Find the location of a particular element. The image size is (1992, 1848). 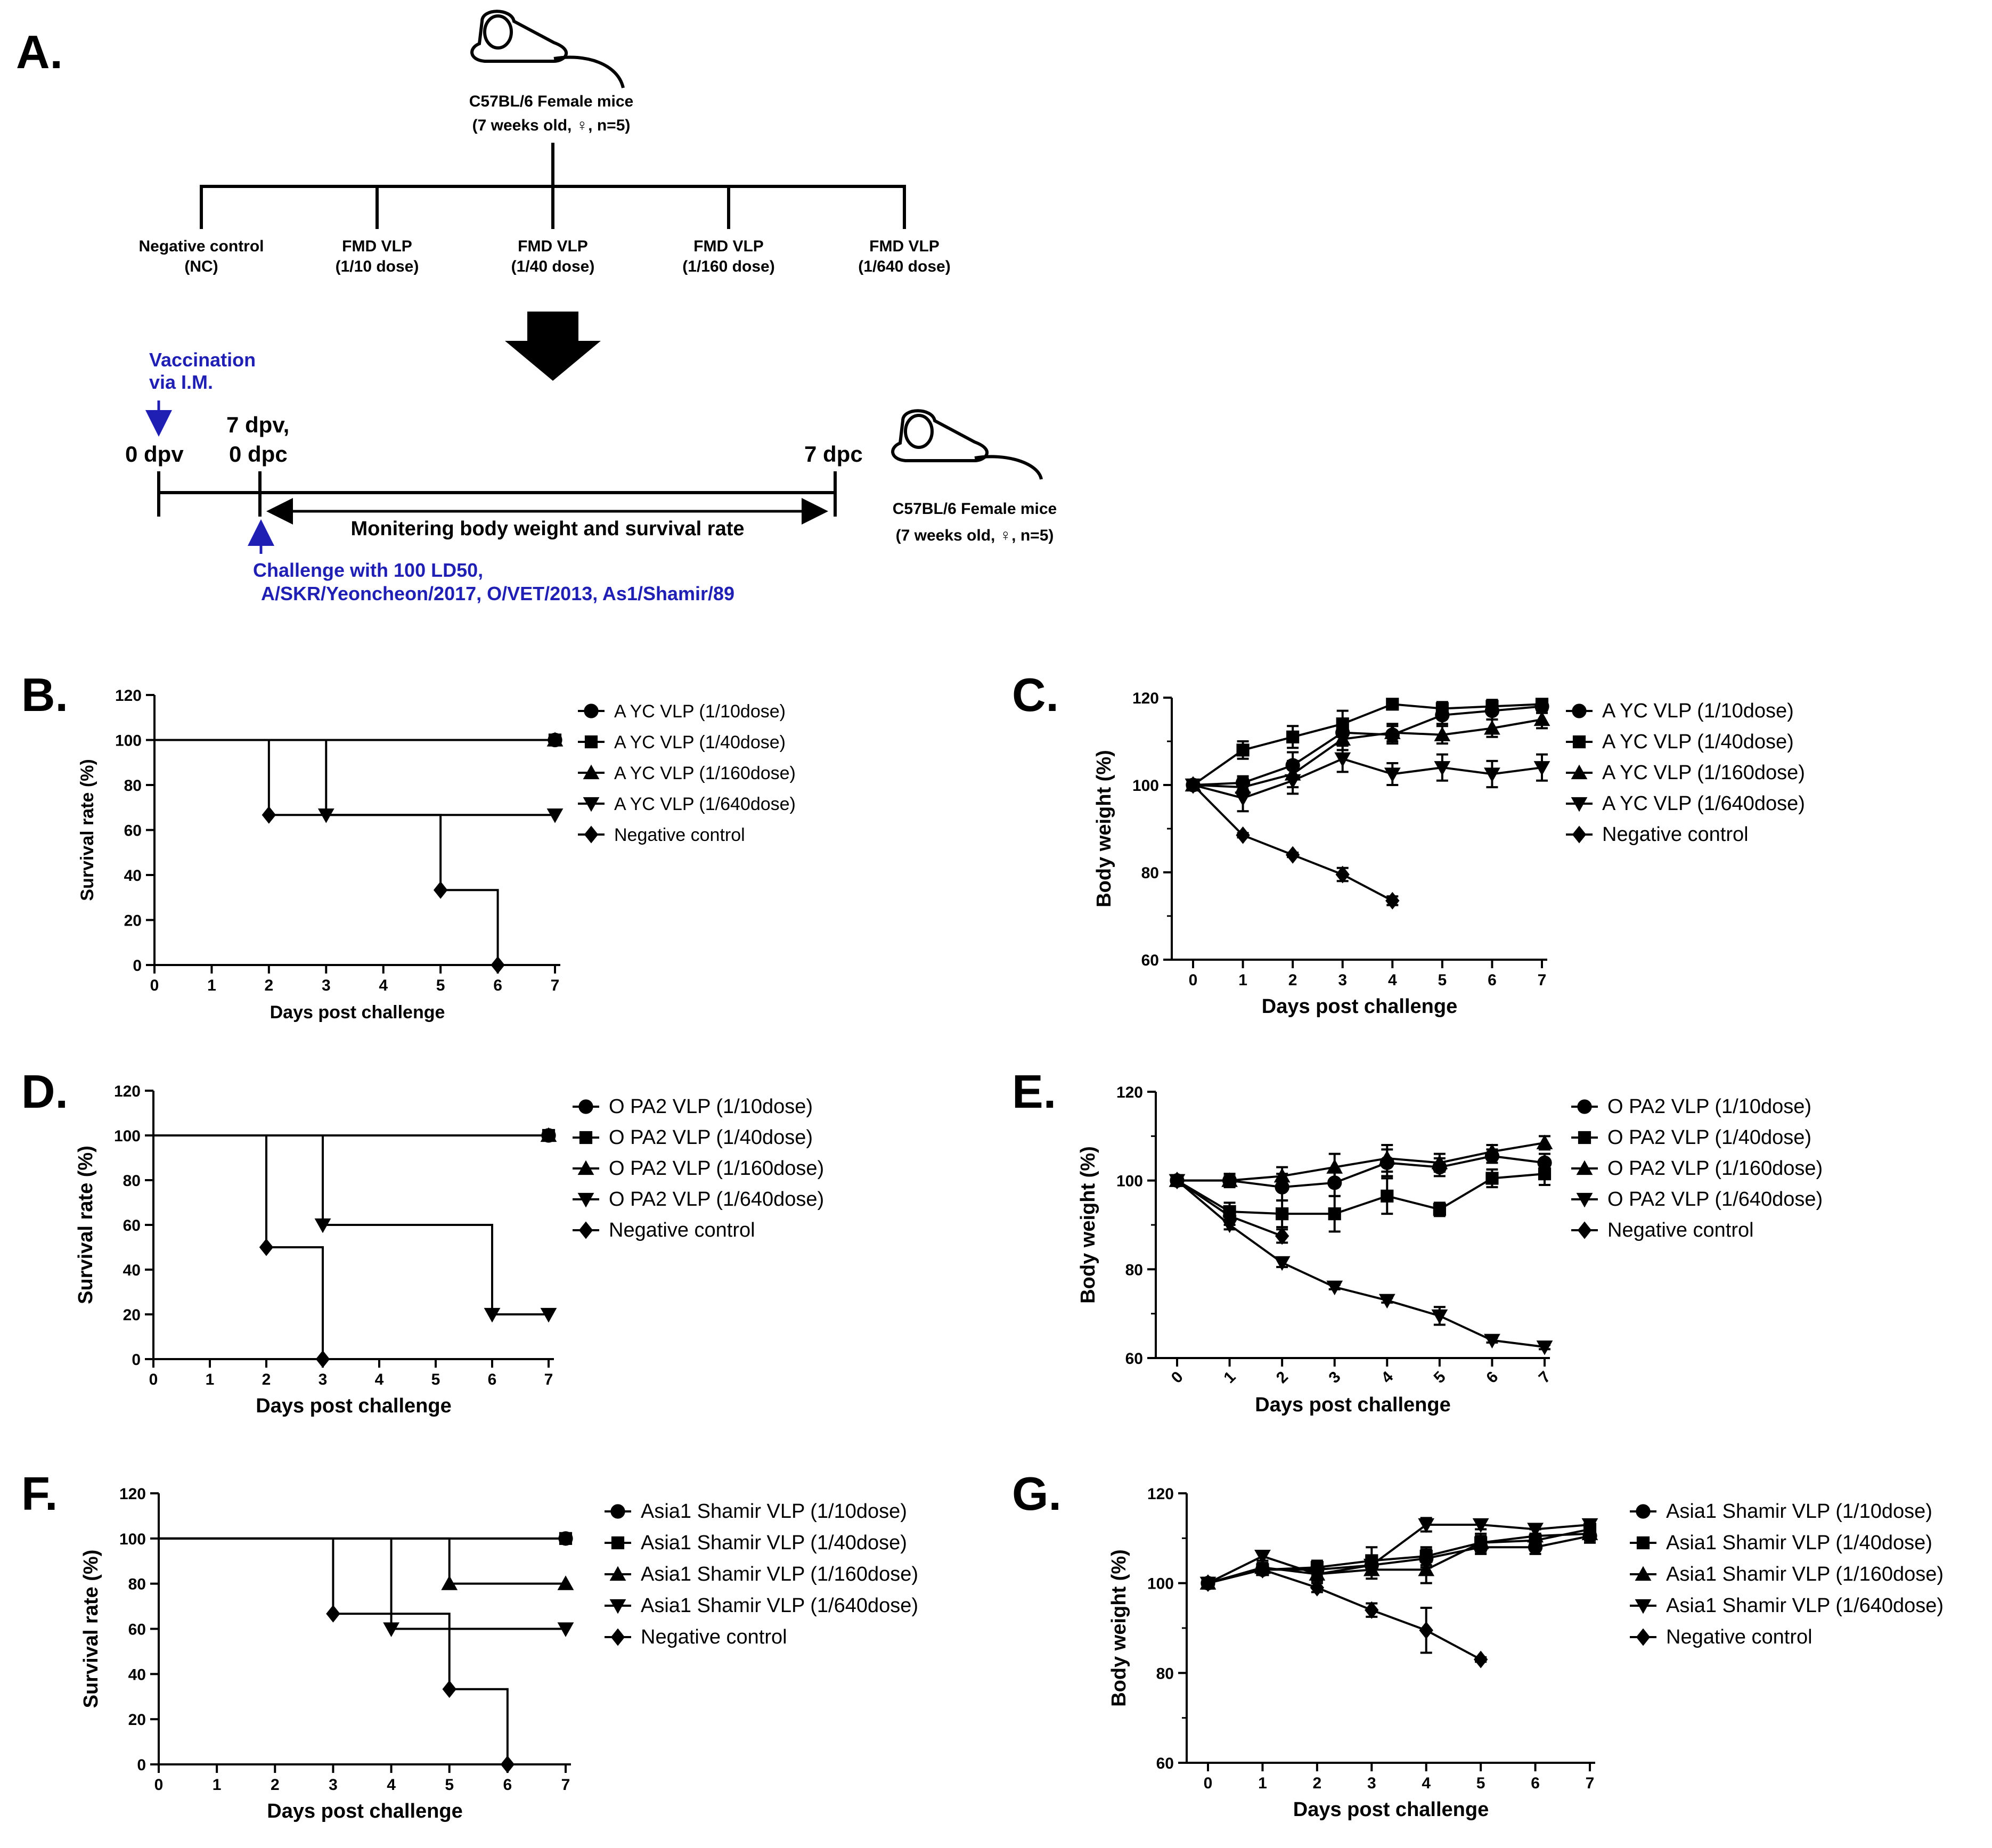

legend-label: Asia1 Shamir VLP (1/160dose) is located at coordinates (779, 1574).